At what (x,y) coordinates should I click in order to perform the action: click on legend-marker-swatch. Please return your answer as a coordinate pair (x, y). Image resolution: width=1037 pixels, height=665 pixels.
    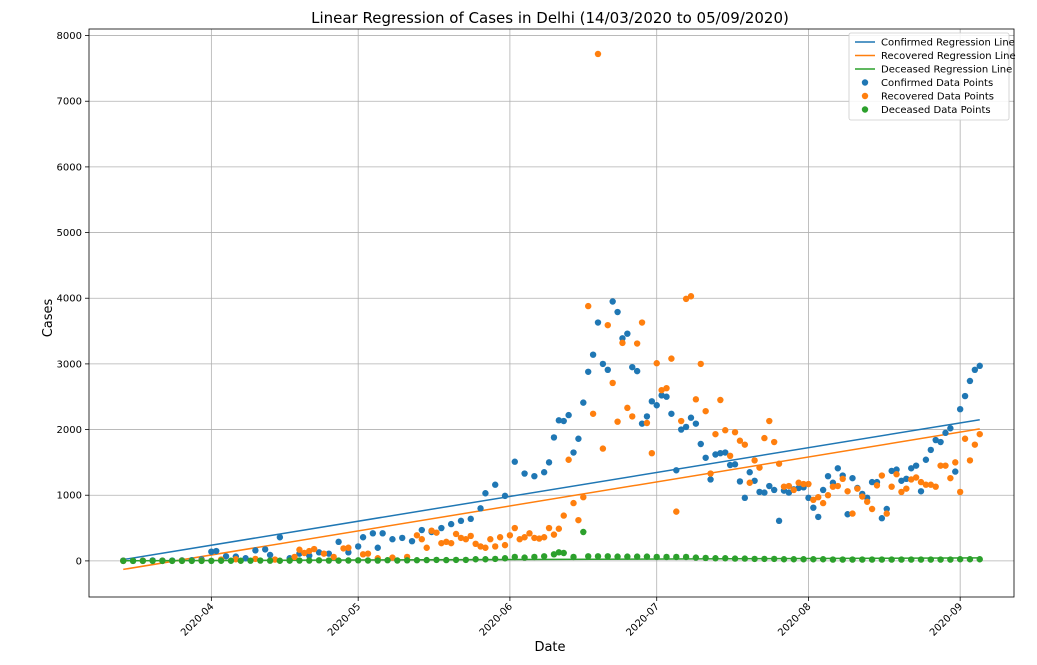
    Looking at the image, I should click on (865, 82).